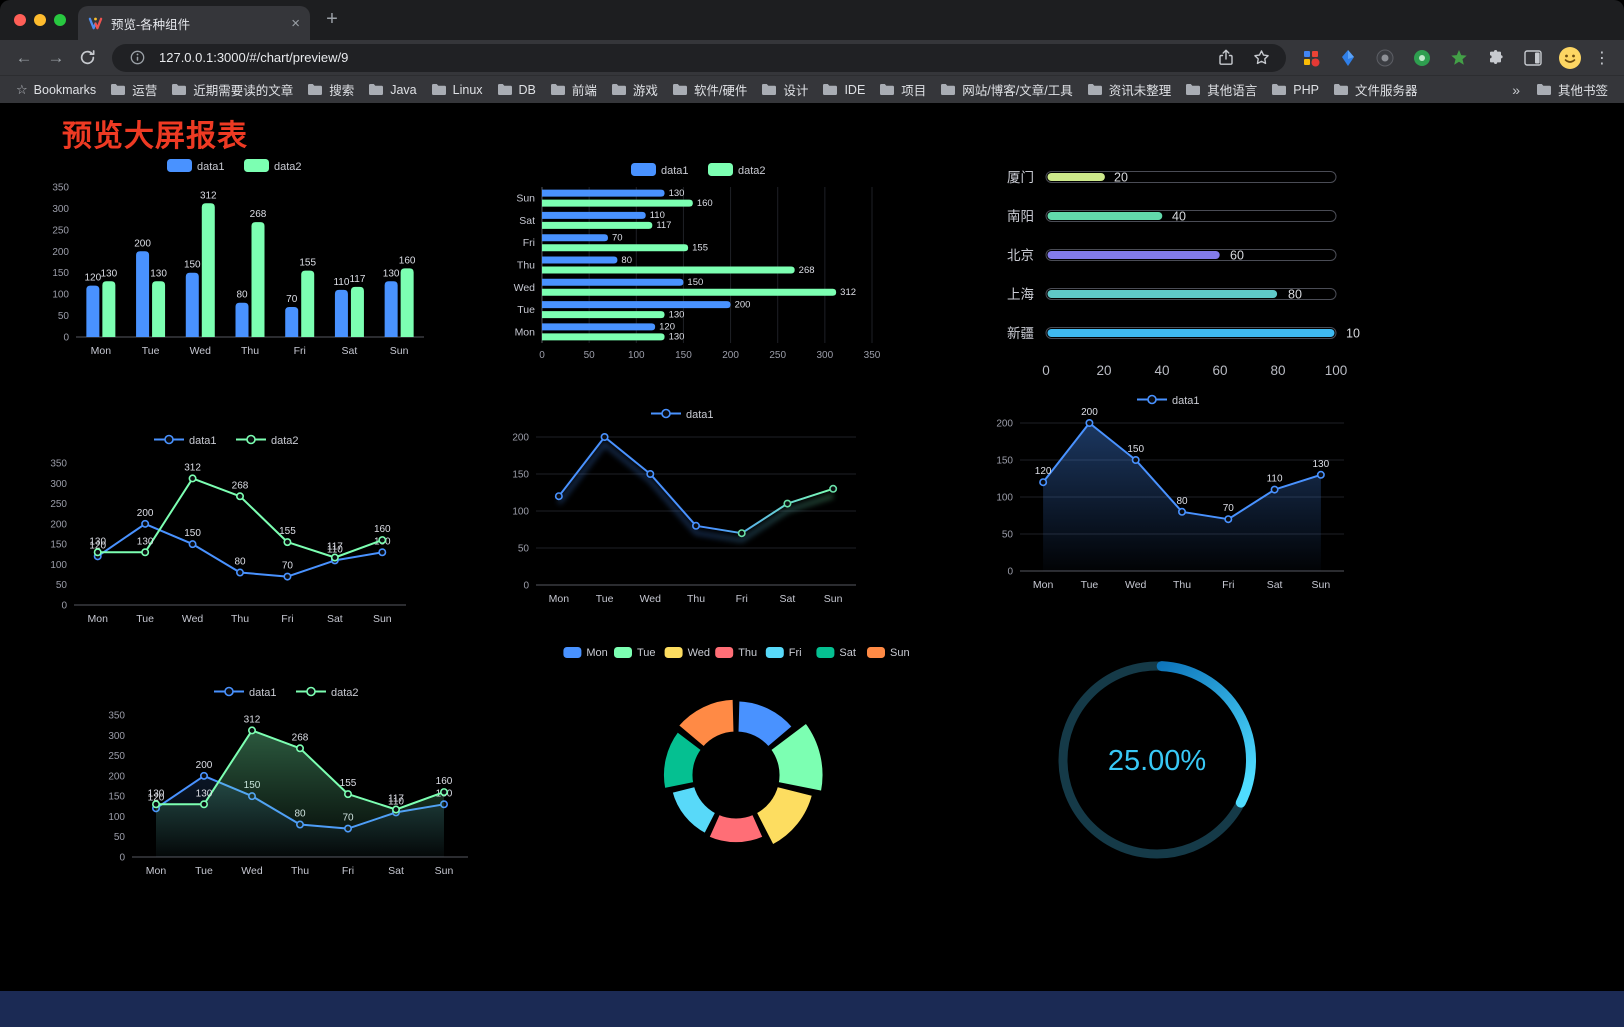  What do you see at coordinates (64, 316) in the screenshot?
I see `svg-text: 50` at bounding box center [64, 316].